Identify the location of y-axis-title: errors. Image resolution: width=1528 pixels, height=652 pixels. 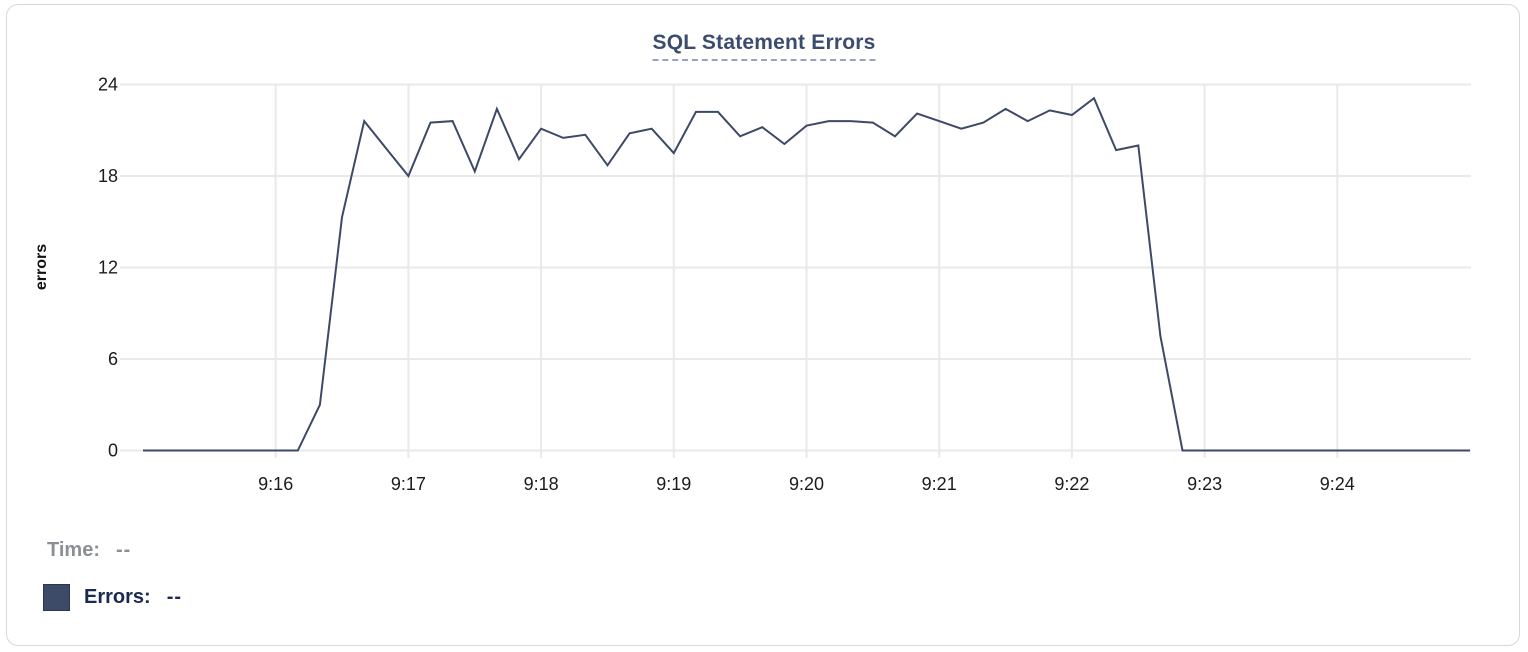
(41, 267).